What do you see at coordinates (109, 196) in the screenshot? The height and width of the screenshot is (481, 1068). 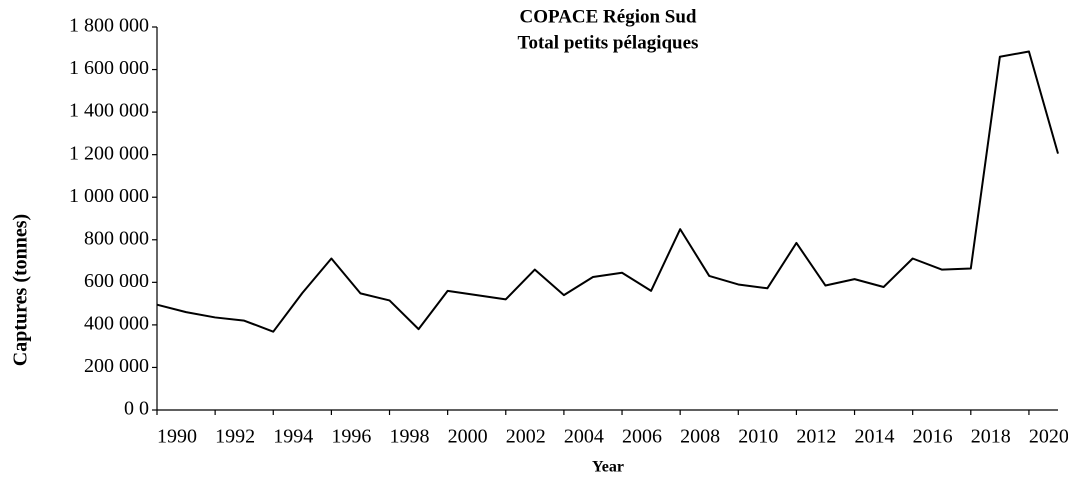 I see `y-tick-label: 1 000 000` at bounding box center [109, 196].